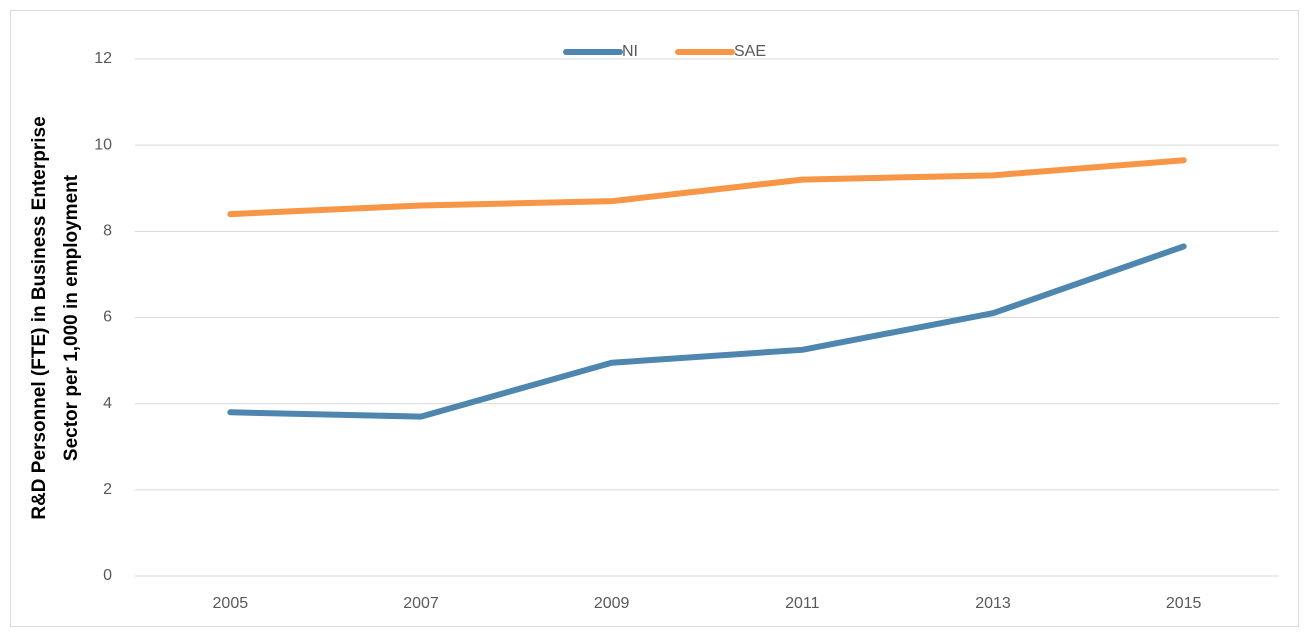  What do you see at coordinates (107, 489) in the screenshot?
I see `y-tick-label: 2` at bounding box center [107, 489].